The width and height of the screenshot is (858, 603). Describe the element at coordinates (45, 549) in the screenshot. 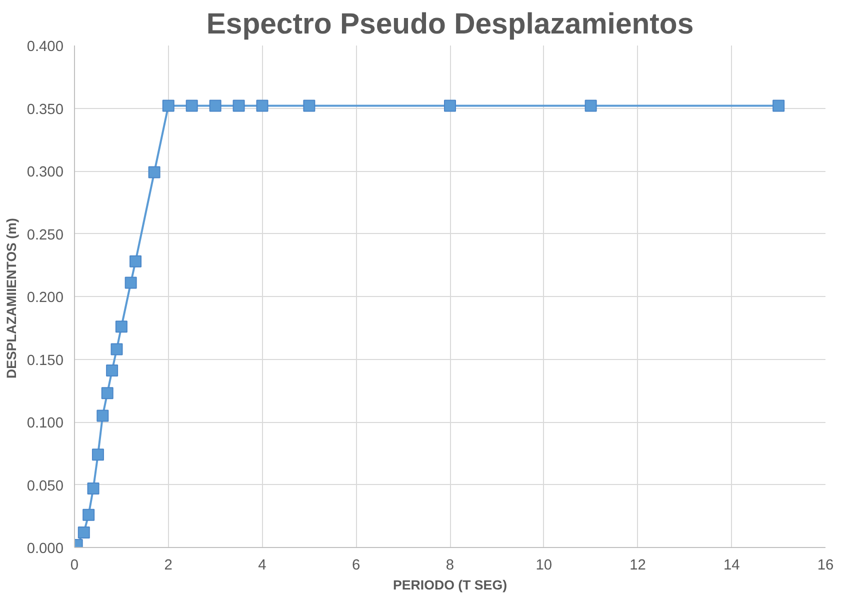

I see `y-tick-label: 0.000` at that location.